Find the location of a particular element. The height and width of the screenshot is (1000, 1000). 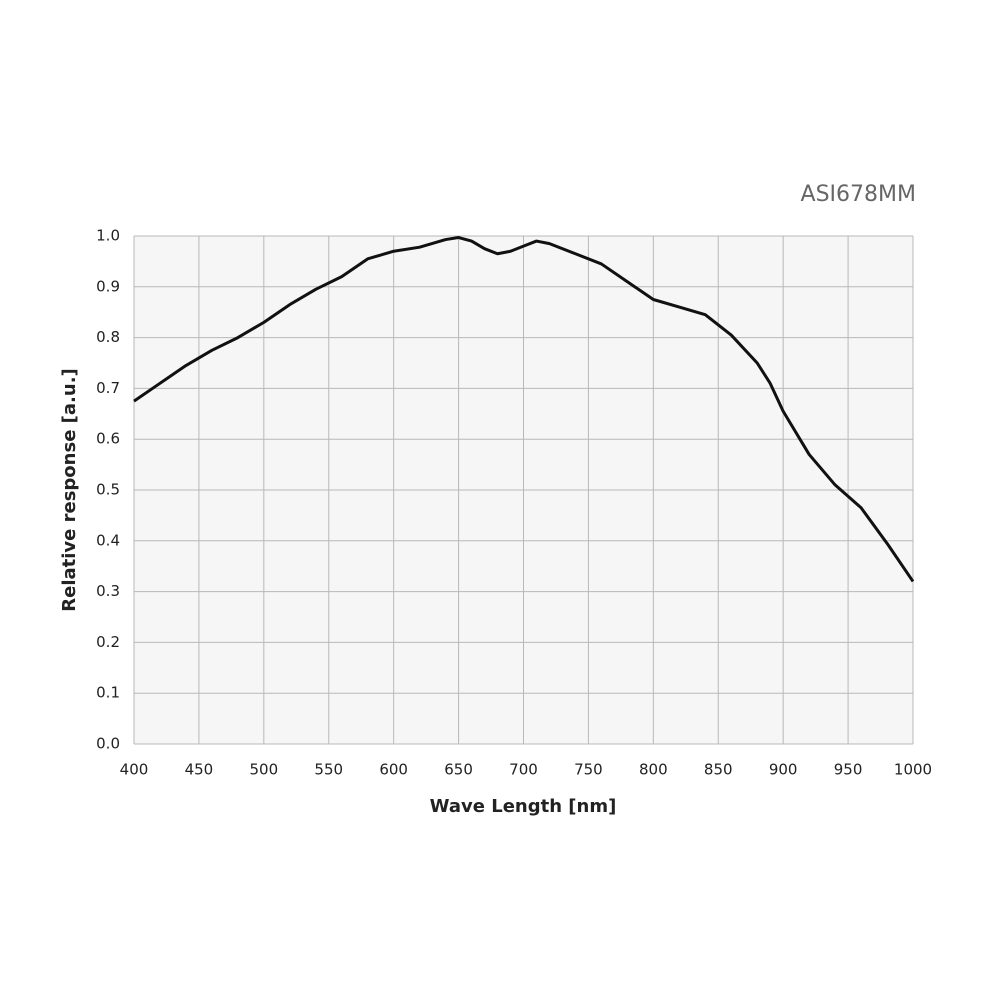

y-tick-label: 1.0 is located at coordinates (108, 236).